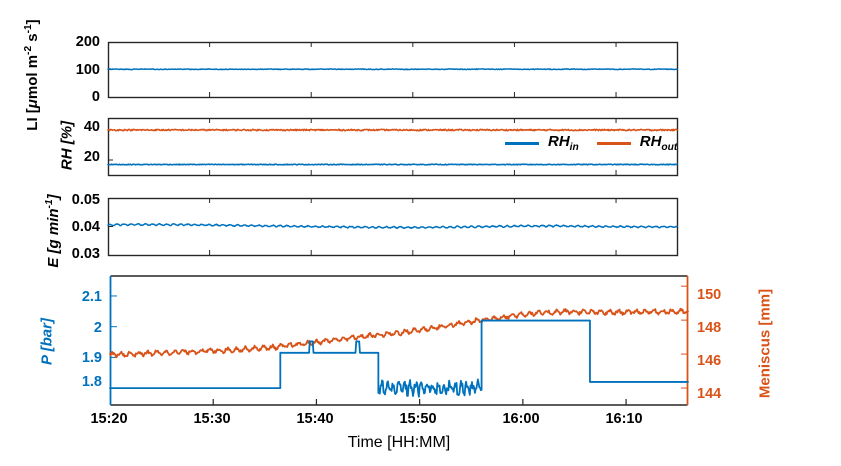 The image size is (841, 466). I want to click on meniscus-tick-144: 144, so click(709, 394).